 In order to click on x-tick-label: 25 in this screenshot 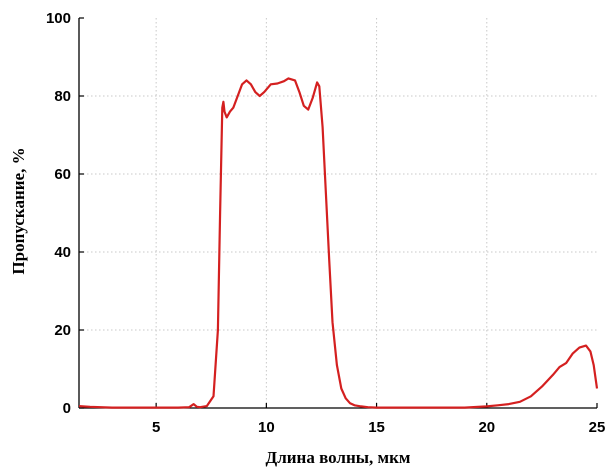, I will do `click(597, 427)`.